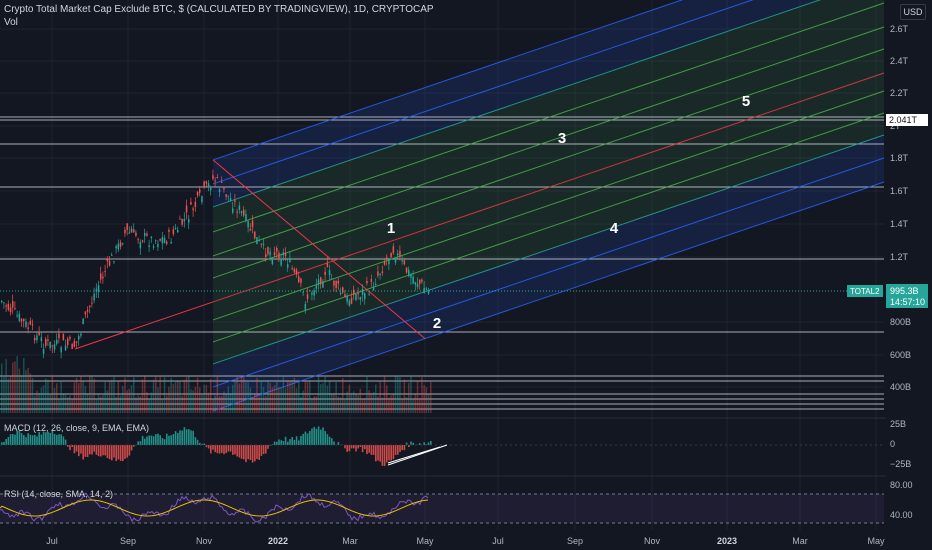 This screenshot has height=550, width=932. What do you see at coordinates (614, 228) in the screenshot?
I see `annotation-4: 4` at bounding box center [614, 228].